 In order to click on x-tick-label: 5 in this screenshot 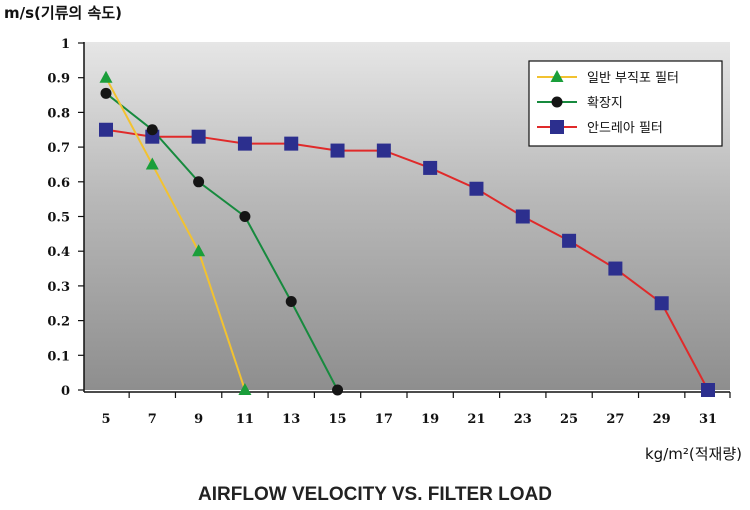, I will do `click(105, 419)`.